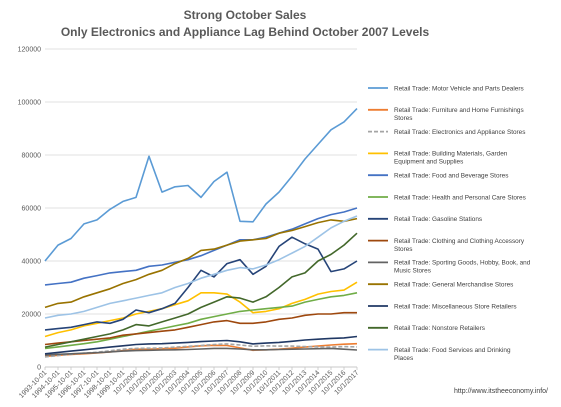  What do you see at coordinates (245, 15) in the screenshot?
I see `chart-title: Strong October Sales` at bounding box center [245, 15].